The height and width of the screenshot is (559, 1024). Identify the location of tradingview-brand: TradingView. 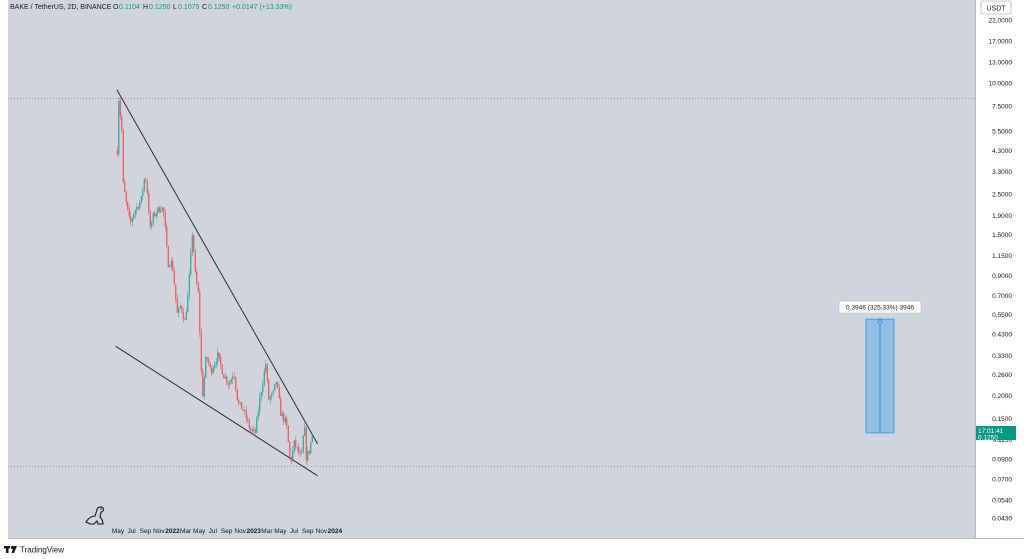
(34, 550).